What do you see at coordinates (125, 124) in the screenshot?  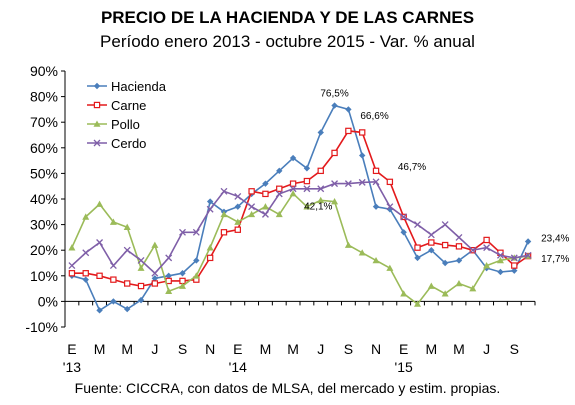 I see `legend-label: Pollo` at bounding box center [125, 124].